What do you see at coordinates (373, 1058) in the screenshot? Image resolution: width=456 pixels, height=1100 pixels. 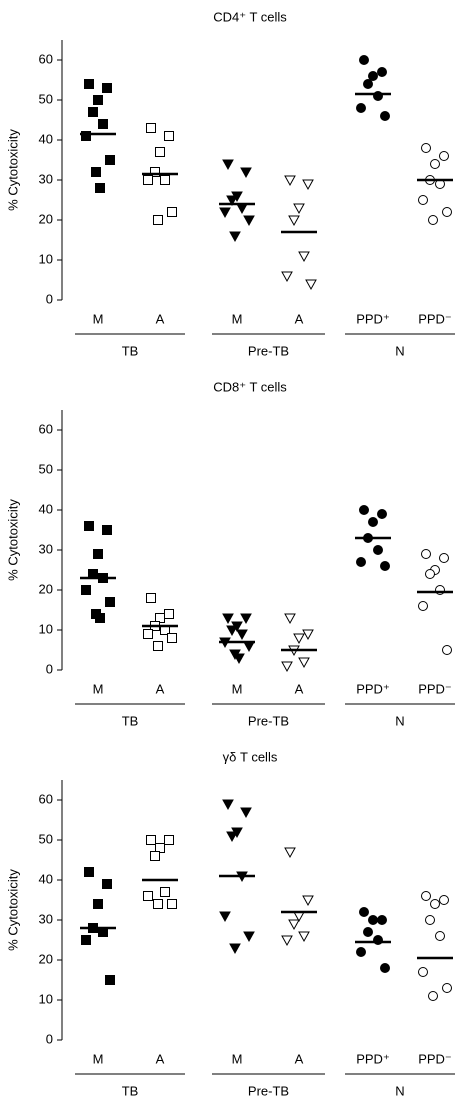 I see `x-tick-label: PPD⁺` at bounding box center [373, 1058].